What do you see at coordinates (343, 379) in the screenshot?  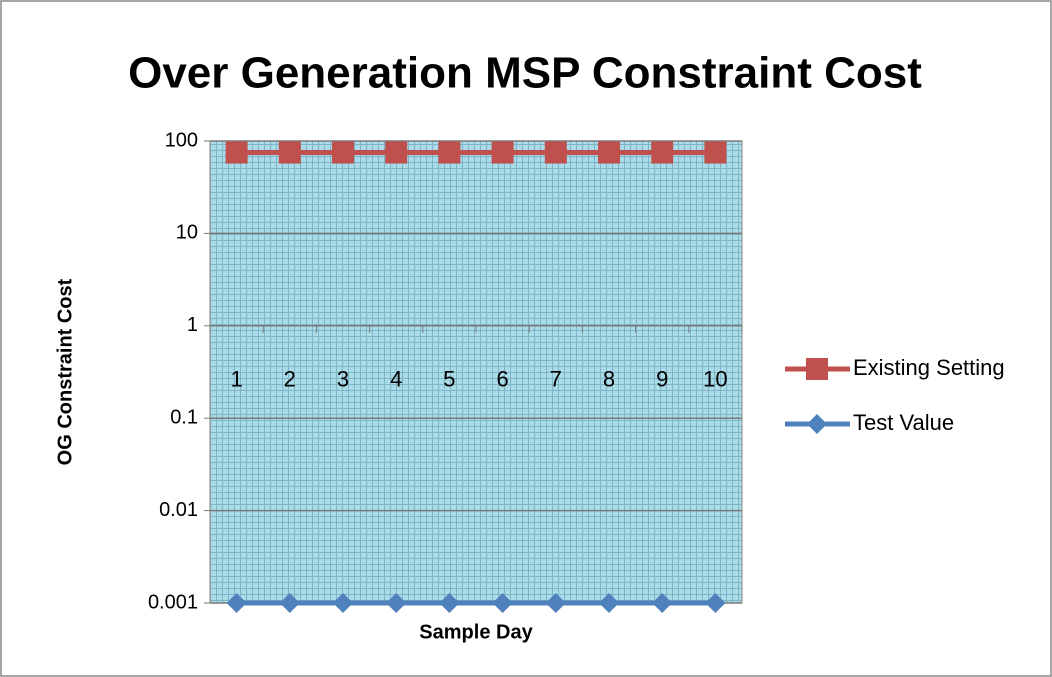 I see `x-tick-label: 3` at bounding box center [343, 379].